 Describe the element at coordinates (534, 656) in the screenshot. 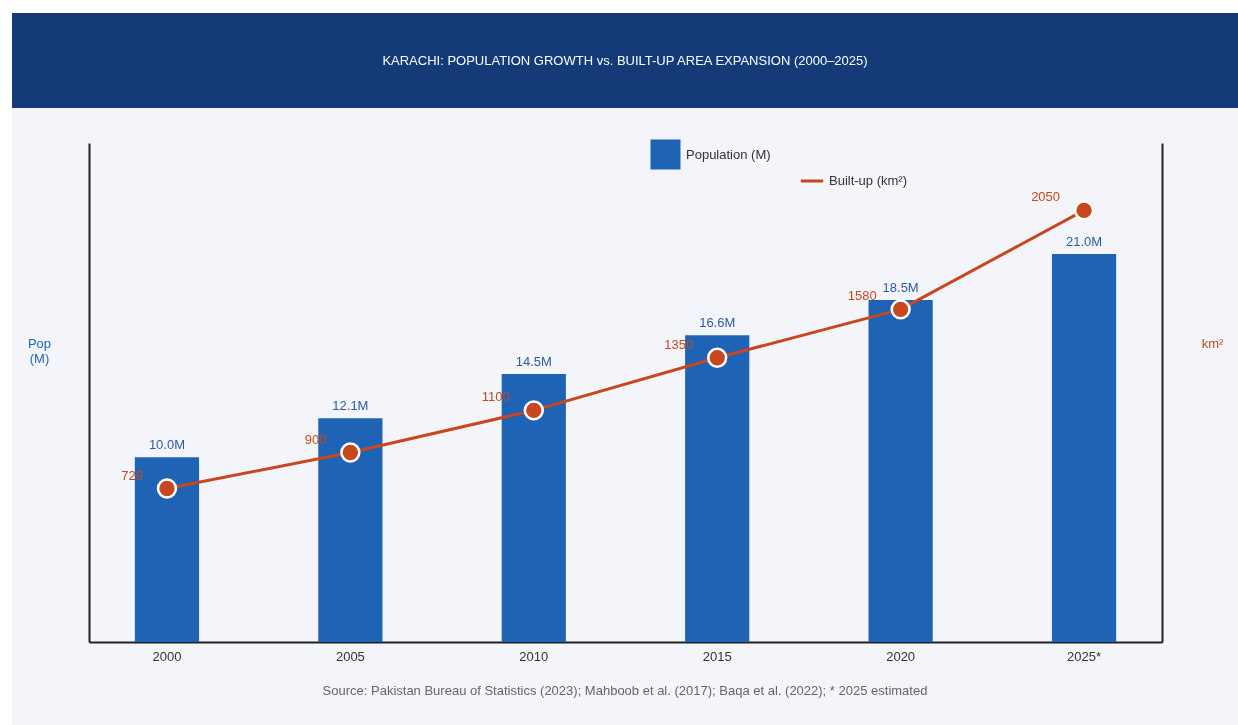

I see `x-tick-label: 2010` at that location.